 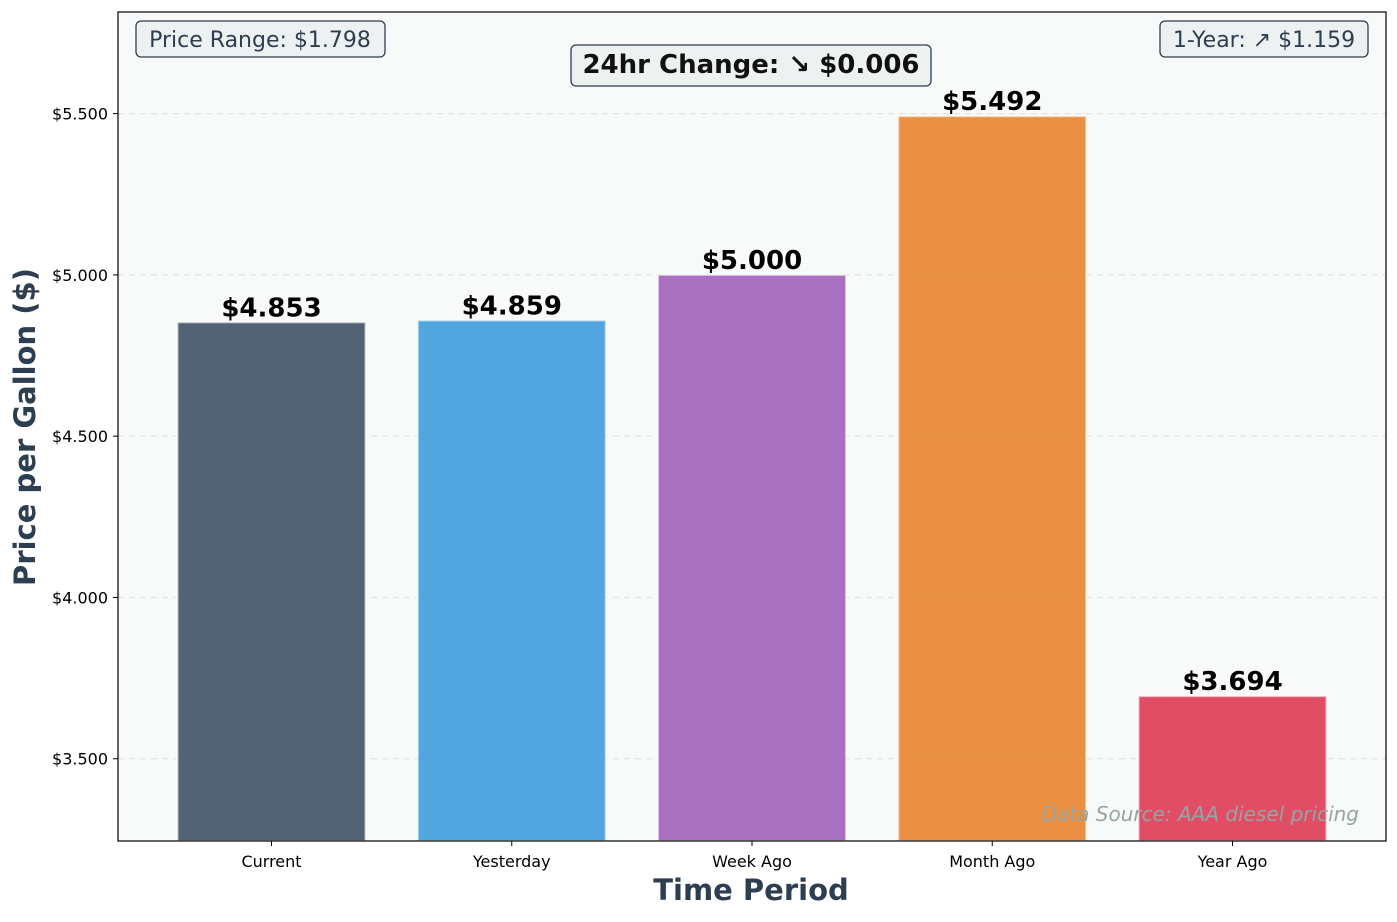 I want to click on x-tick-label: Week Ago, so click(x=752, y=861).